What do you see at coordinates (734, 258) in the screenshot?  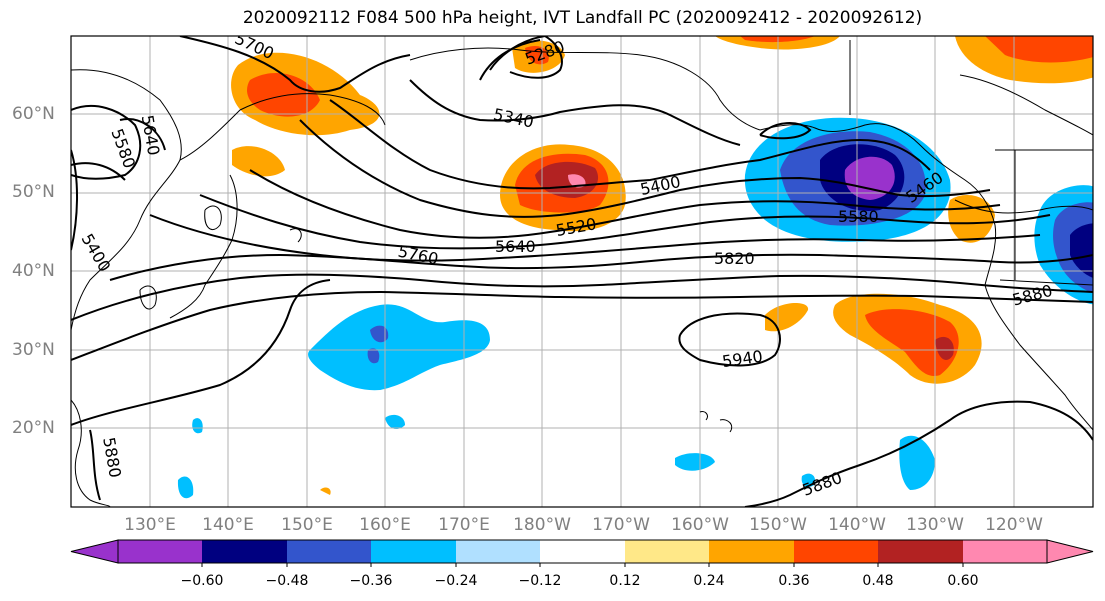 I see `contour-label: 5820` at bounding box center [734, 258].